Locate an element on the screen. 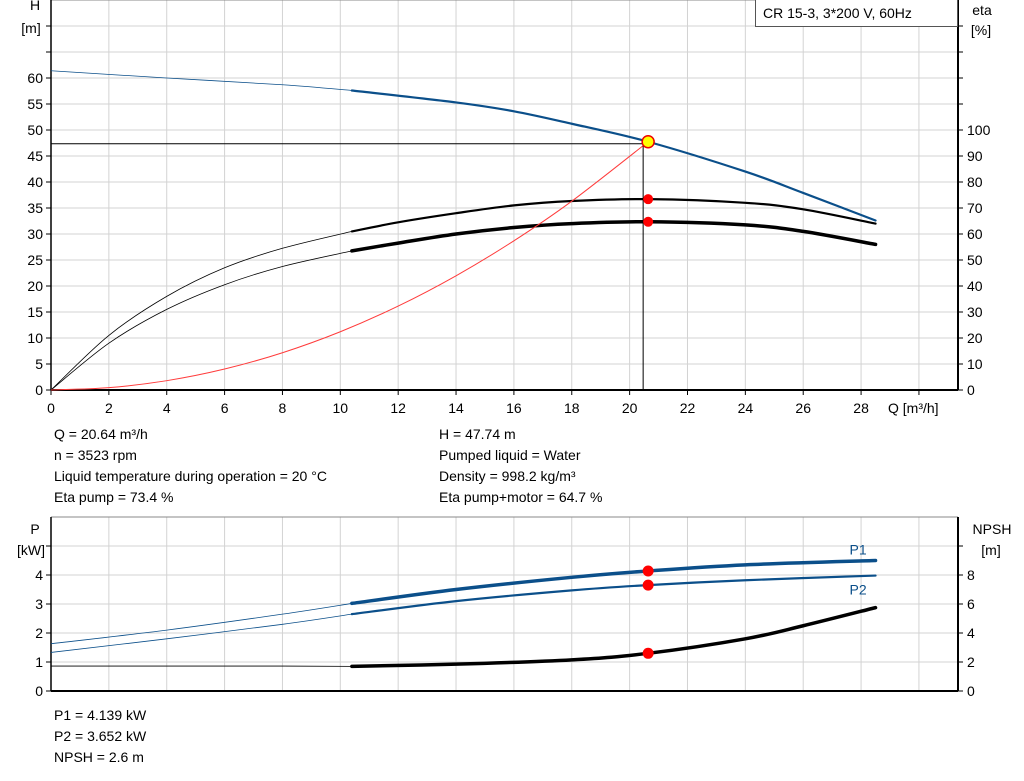 The image size is (1024, 781). info-density: Density = 998.2 kg/m³ is located at coordinates (507, 476).